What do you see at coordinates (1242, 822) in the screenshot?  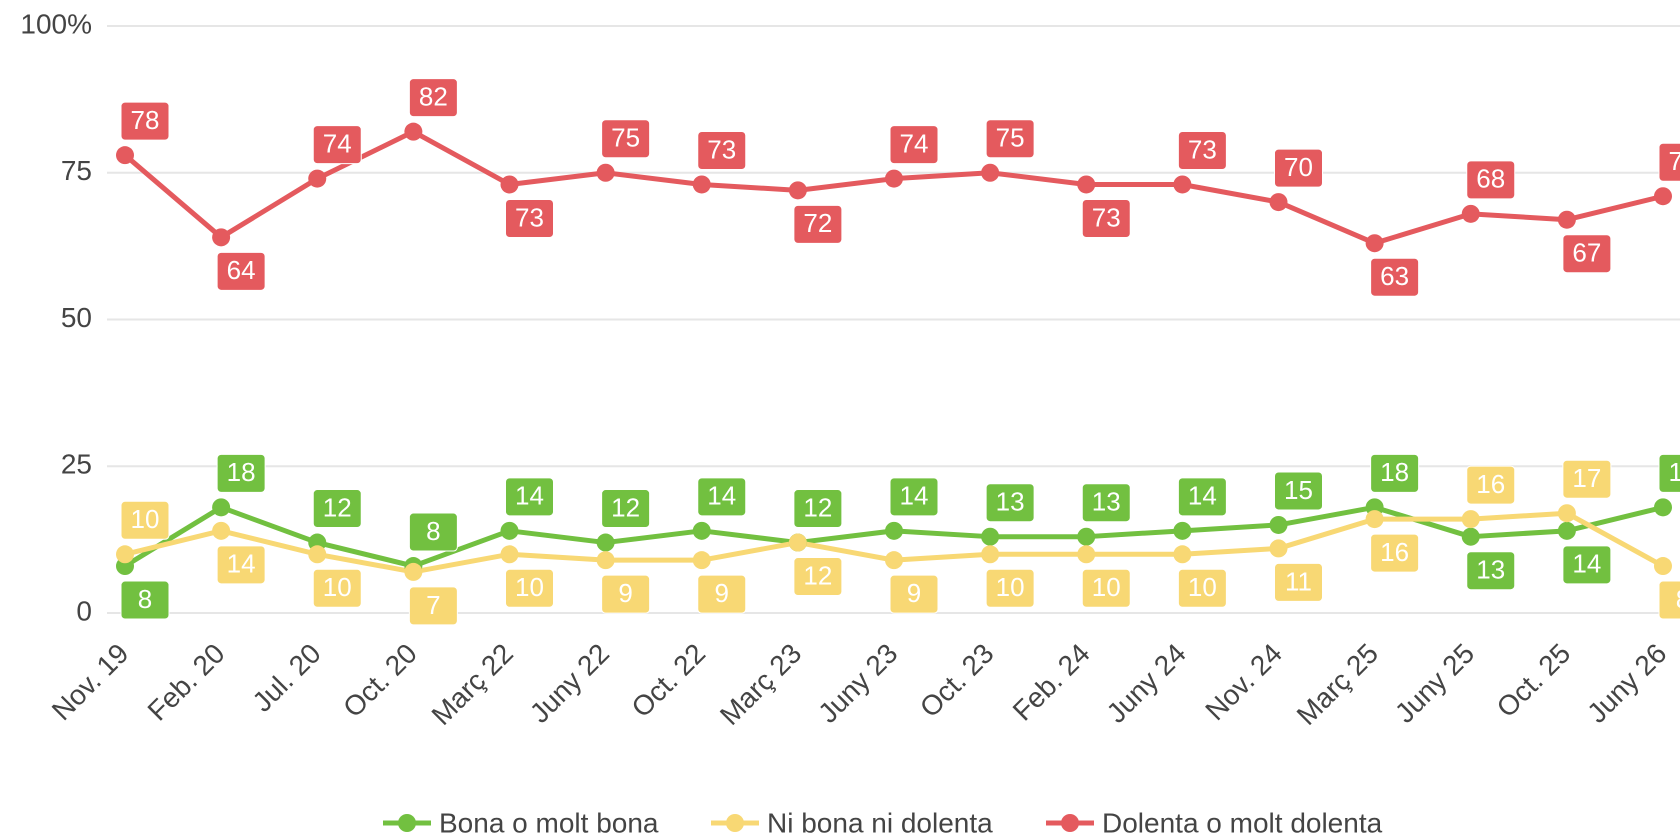 I see `legend-label: Dolenta o molt dolenta` at bounding box center [1242, 822].